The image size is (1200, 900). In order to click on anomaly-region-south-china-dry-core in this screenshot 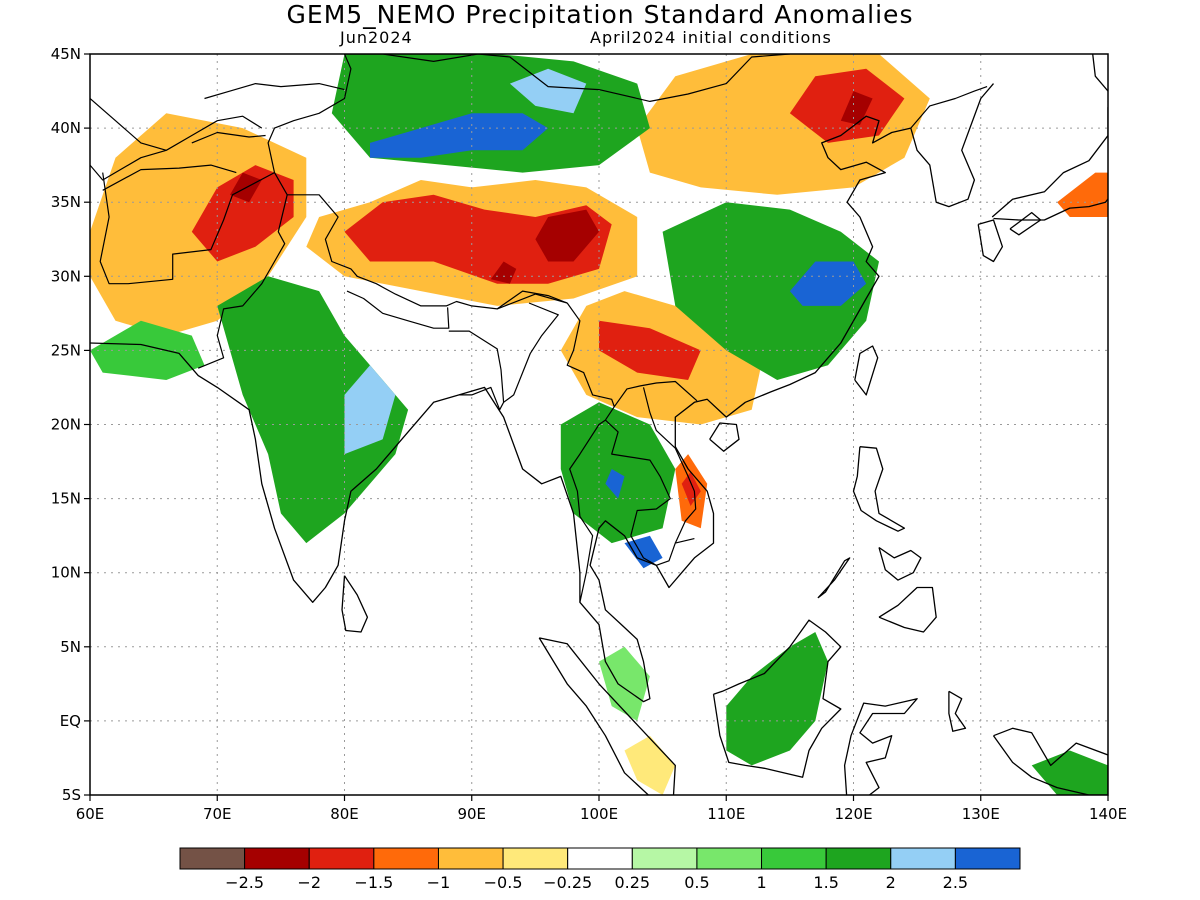, I will do `click(650, 350)`.